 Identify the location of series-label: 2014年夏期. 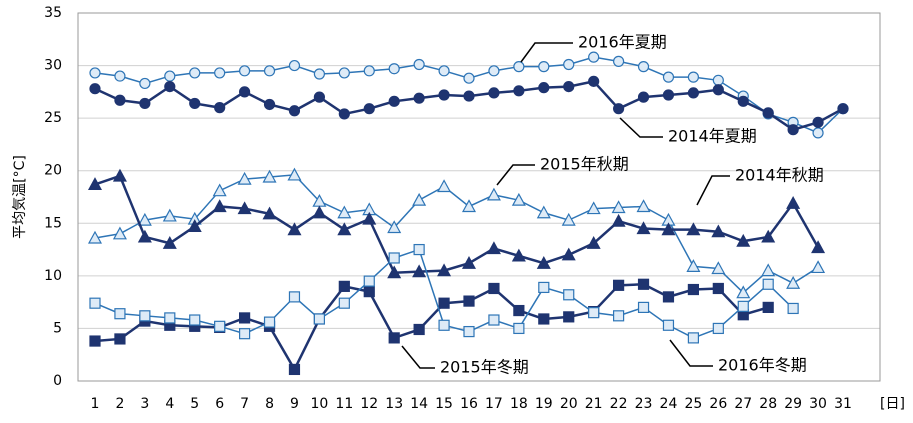
(712, 136).